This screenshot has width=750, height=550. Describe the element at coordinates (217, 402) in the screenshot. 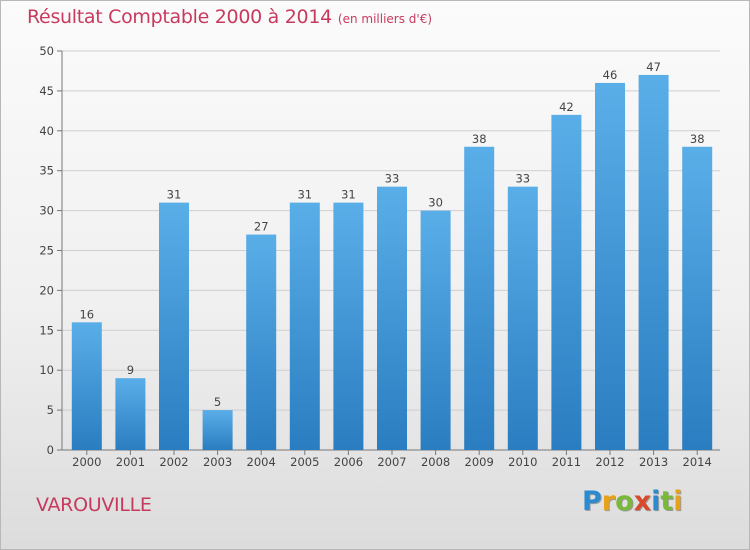

I see `value-label-2003: 5` at that location.